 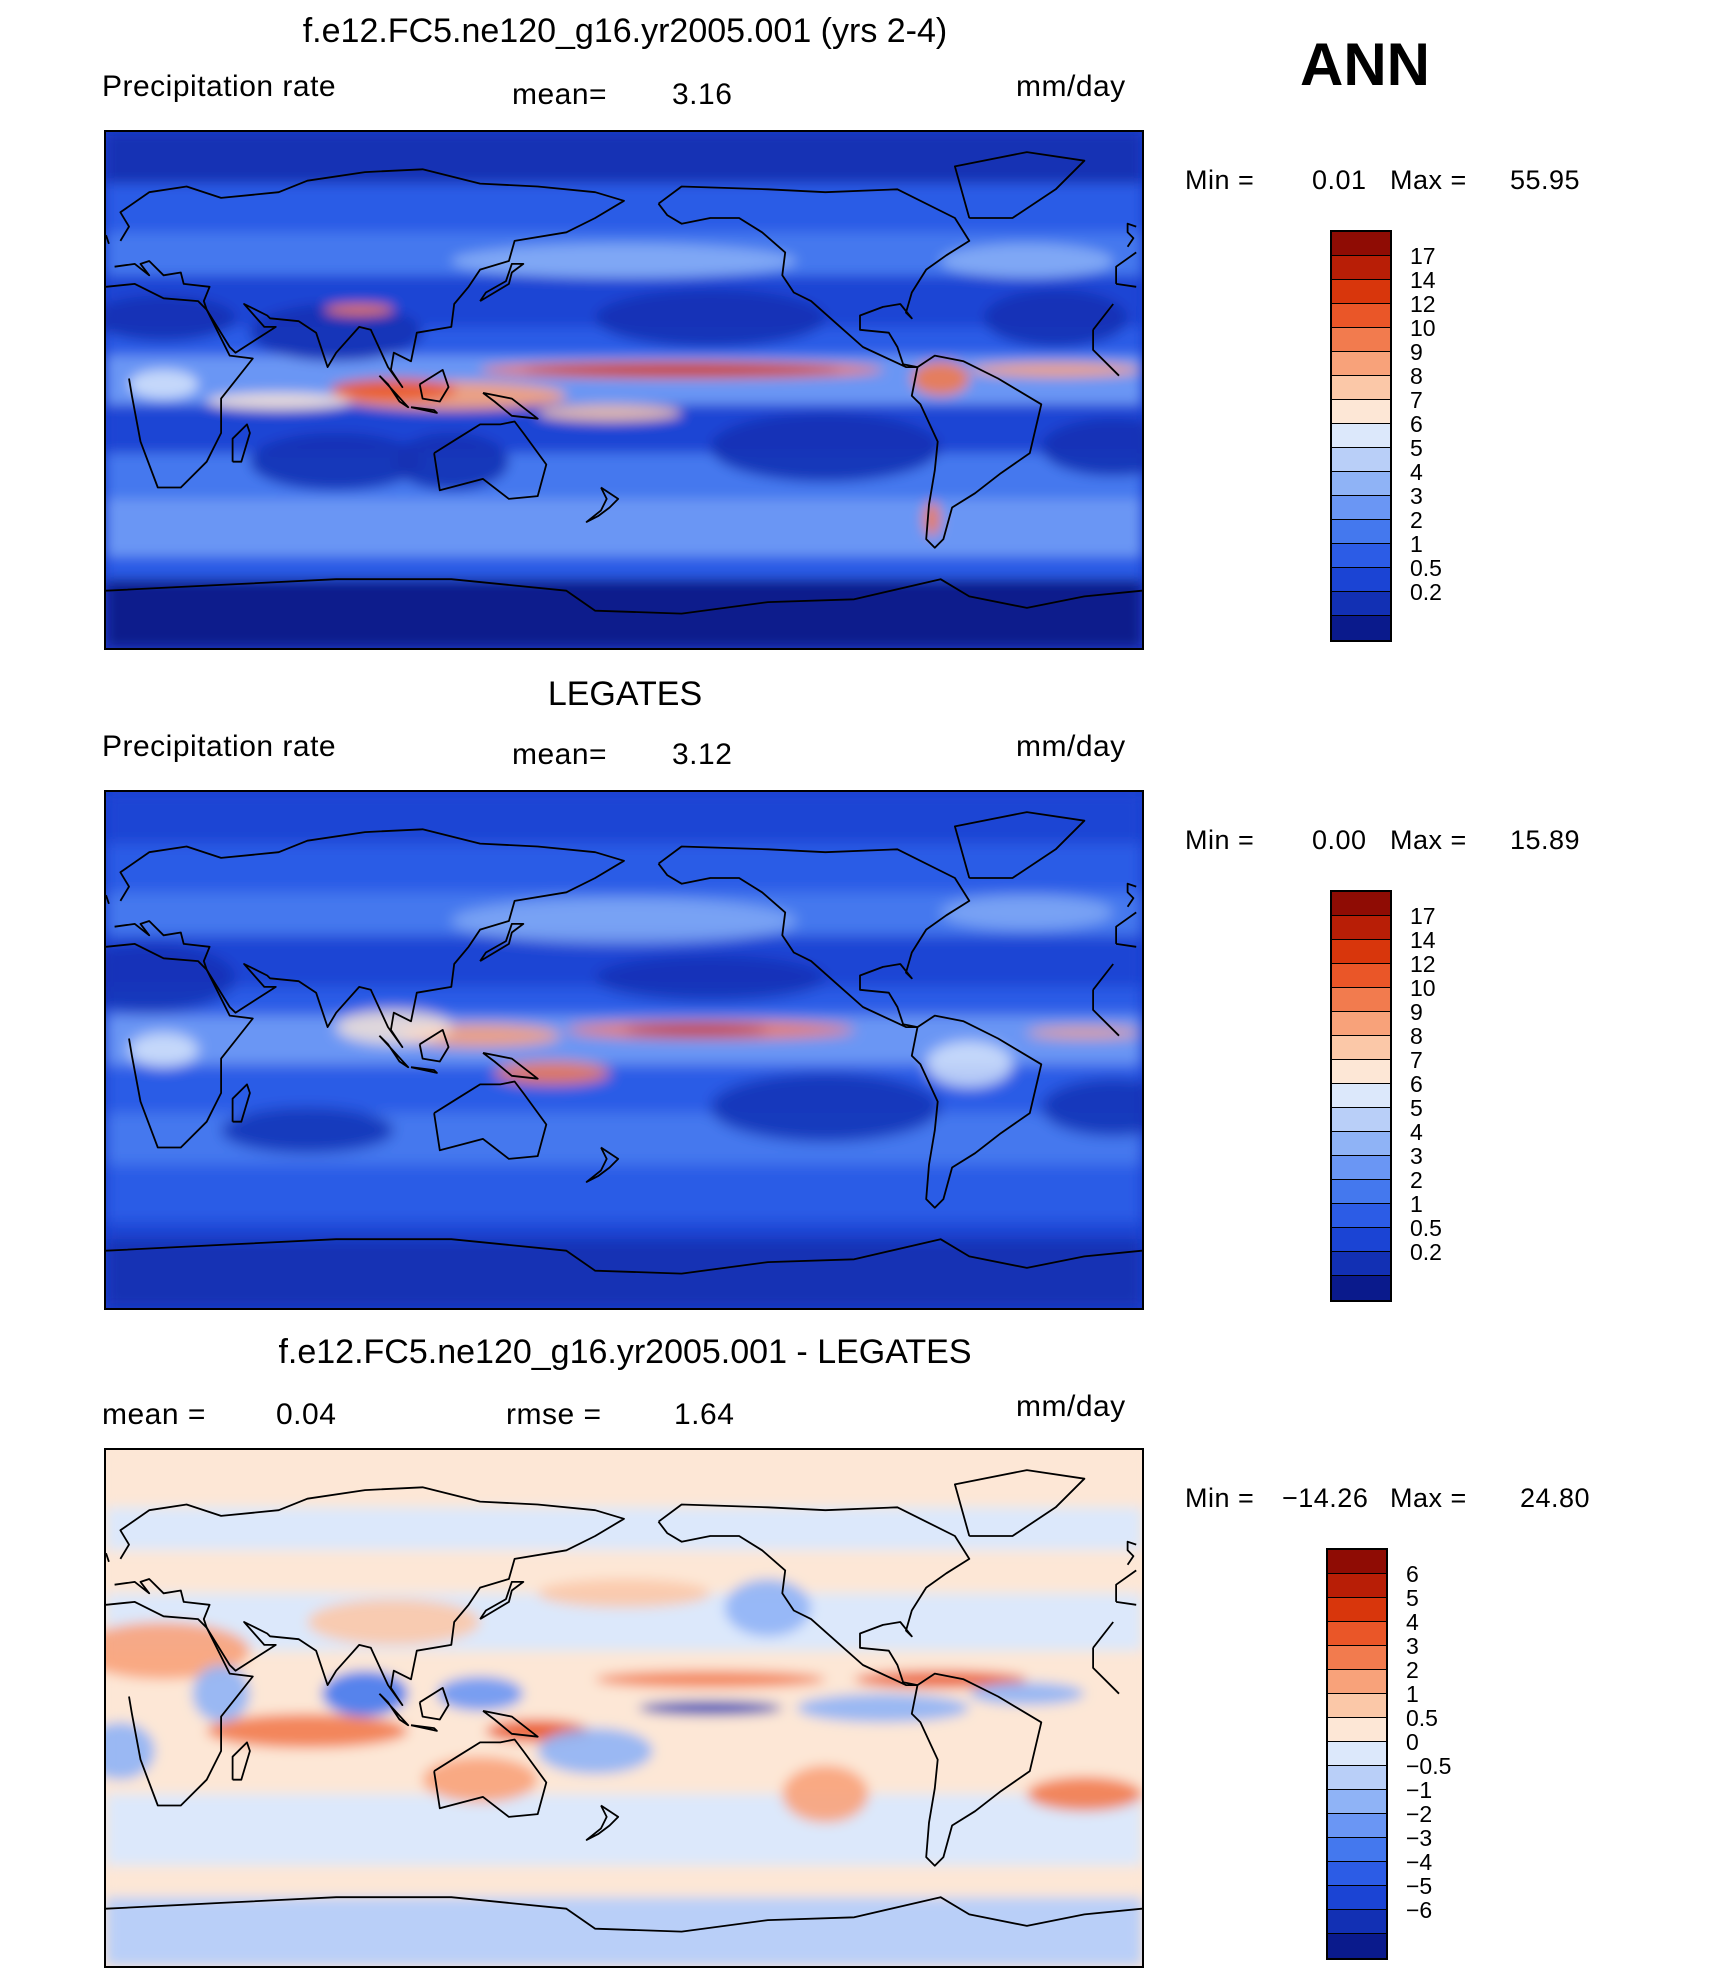 I want to click on panel2-mean-label: mean=, so click(x=560, y=754).